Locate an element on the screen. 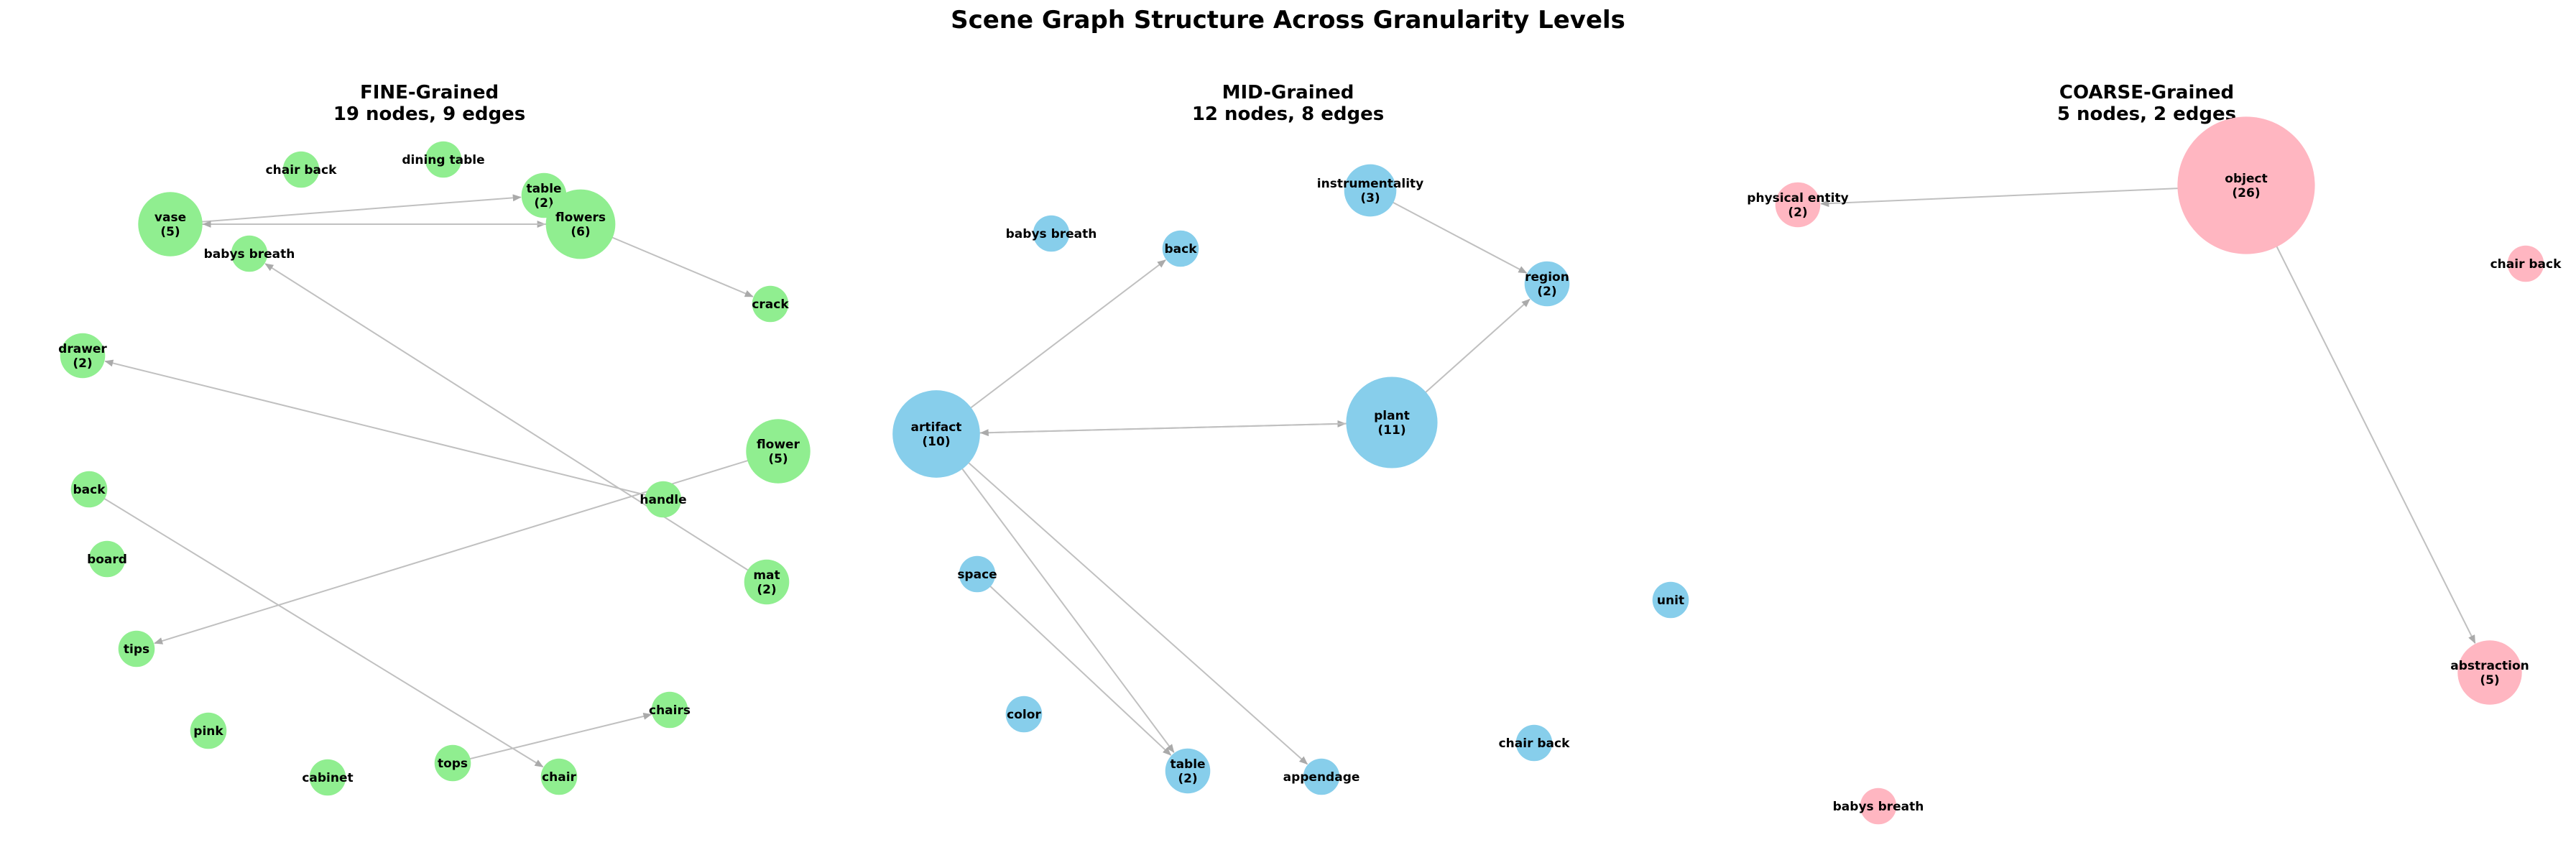 The image size is (2576, 850). node-circle-dining-table is located at coordinates (443, 159).